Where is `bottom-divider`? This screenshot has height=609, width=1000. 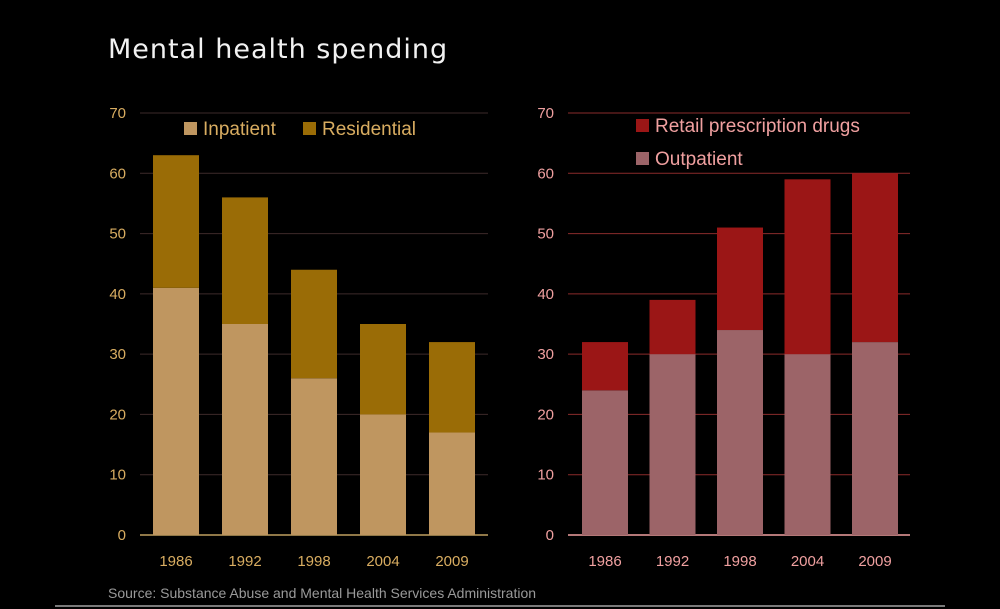
bottom-divider is located at coordinates (500, 606).